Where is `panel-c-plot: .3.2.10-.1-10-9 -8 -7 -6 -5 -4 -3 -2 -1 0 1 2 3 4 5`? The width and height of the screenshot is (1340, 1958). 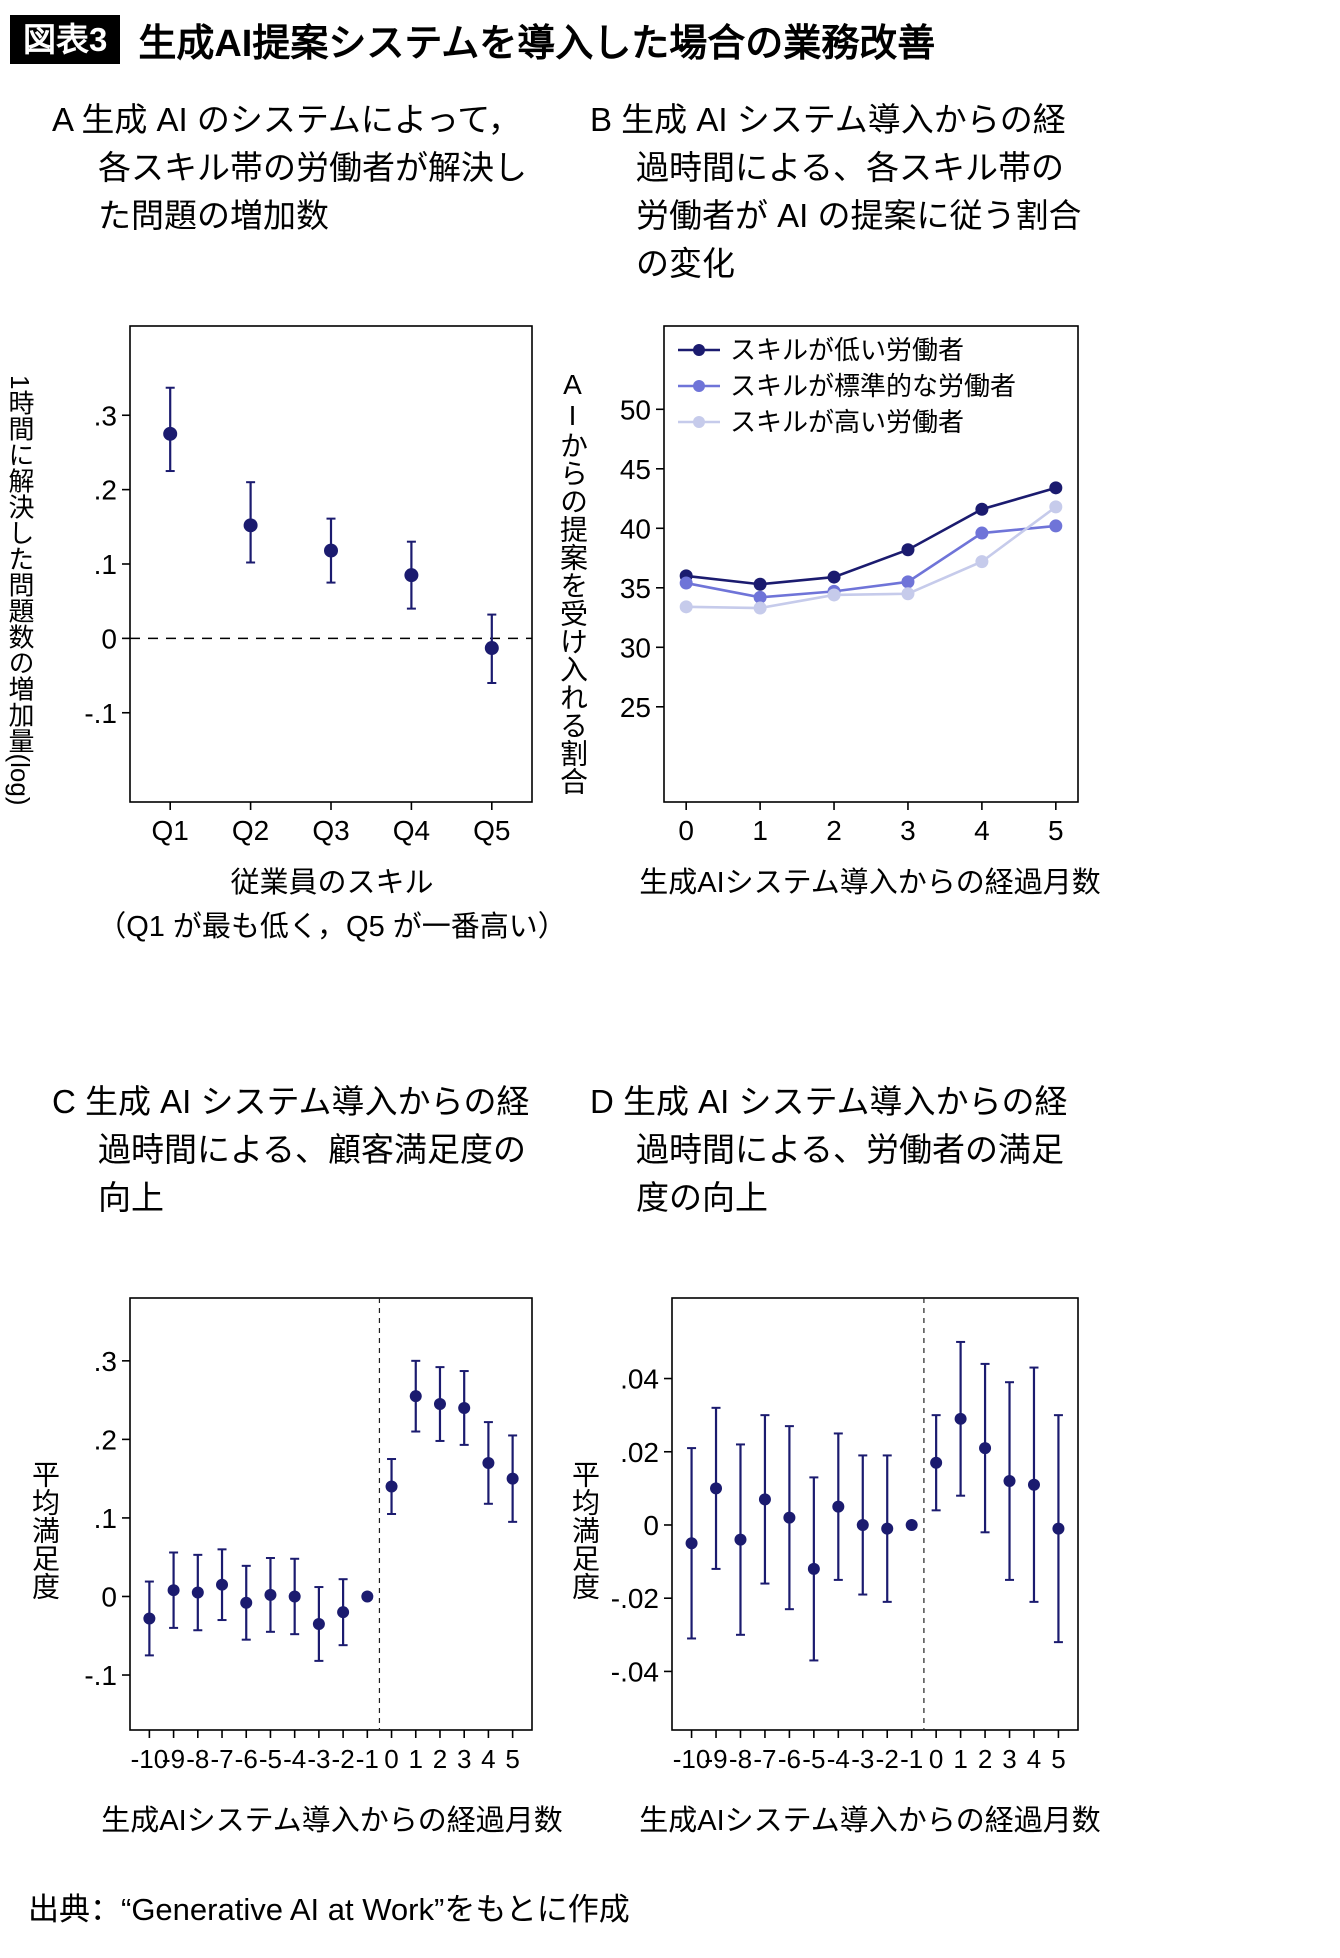
panel-c-plot: .3.2.10-.1-10-9 -8 -7 -6 -5 -4 -3 -2 -1 0 1 2 3 4 5 is located at coordinates (308, 1535).